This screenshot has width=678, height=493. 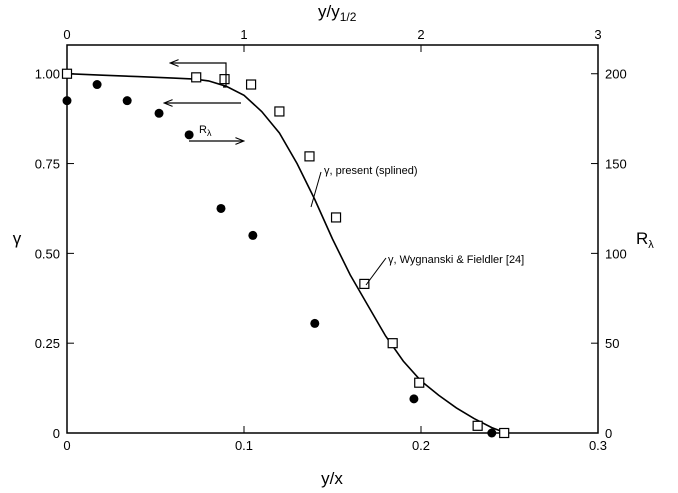 What do you see at coordinates (332, 478) in the screenshot?
I see `x-bottom-axis-title: y/x` at bounding box center [332, 478].